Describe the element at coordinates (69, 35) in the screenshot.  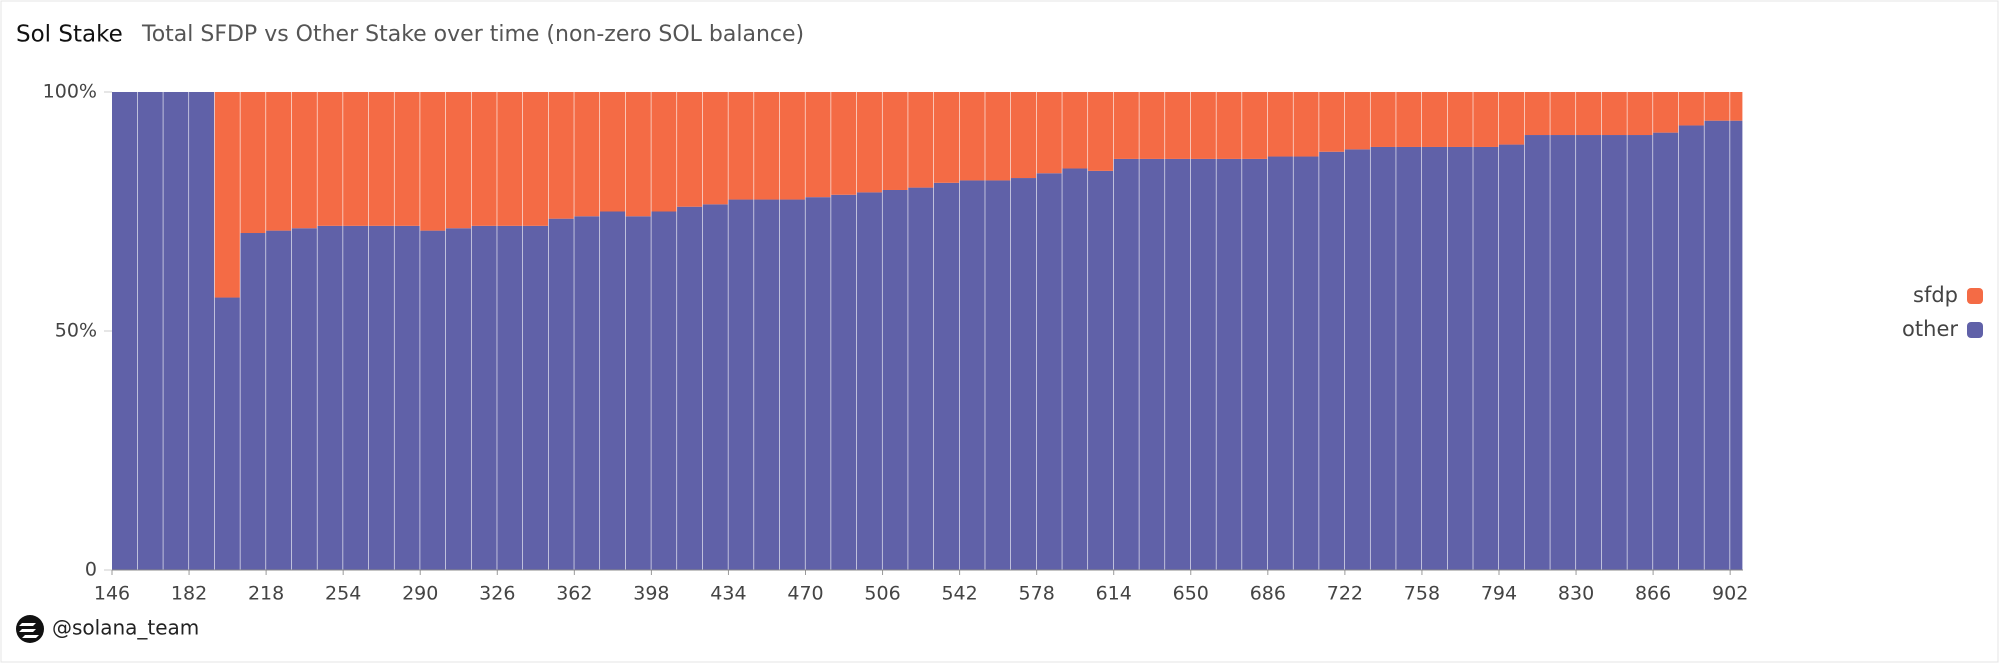
I see `chart-title: Sol Stake` at that location.